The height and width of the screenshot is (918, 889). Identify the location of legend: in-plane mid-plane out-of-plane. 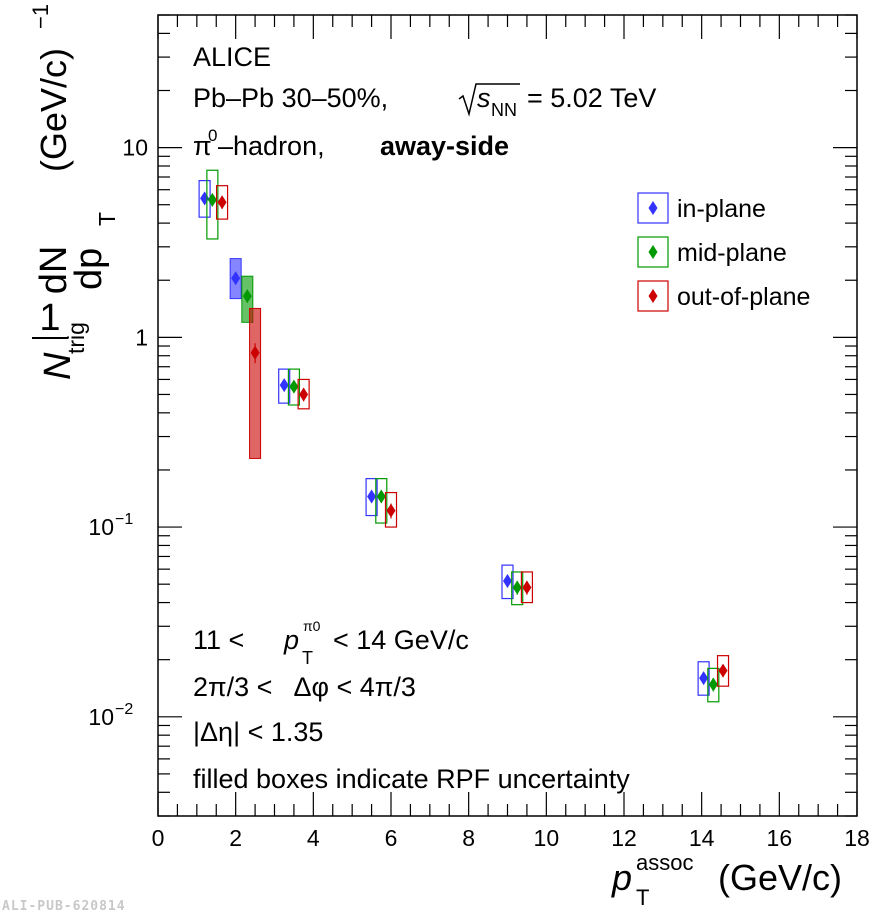
(723, 252).